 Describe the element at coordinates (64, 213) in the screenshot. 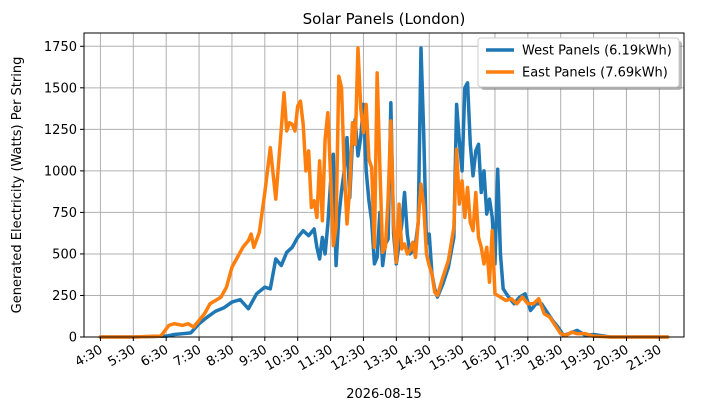

I see `y-tick-label: 750` at that location.